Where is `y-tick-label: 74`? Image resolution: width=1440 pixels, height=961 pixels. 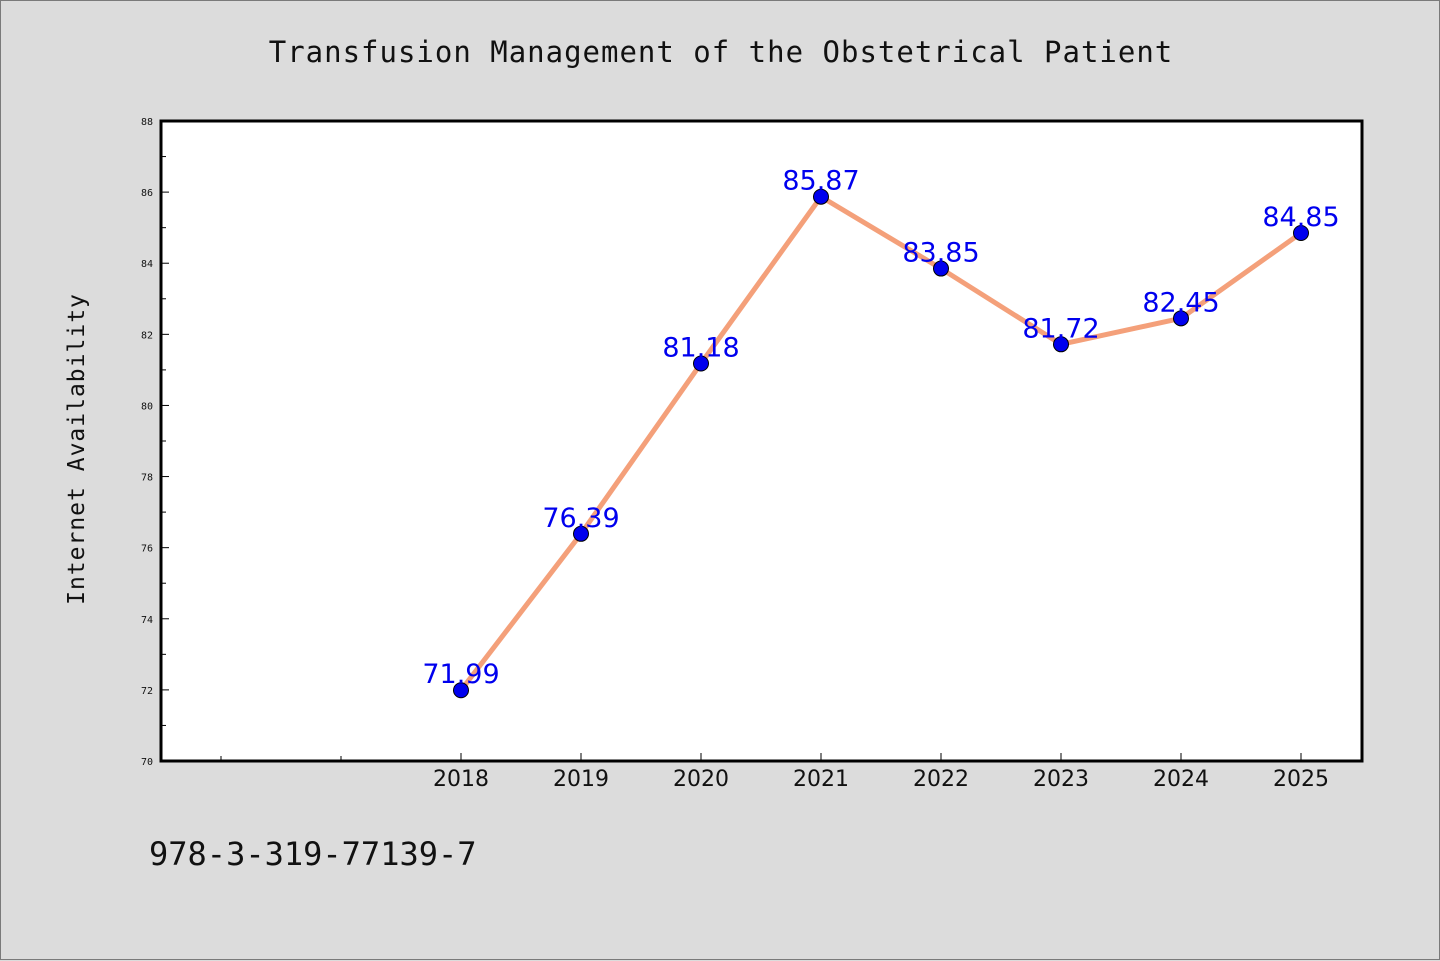 y-tick-label: 74 is located at coordinates (147, 620).